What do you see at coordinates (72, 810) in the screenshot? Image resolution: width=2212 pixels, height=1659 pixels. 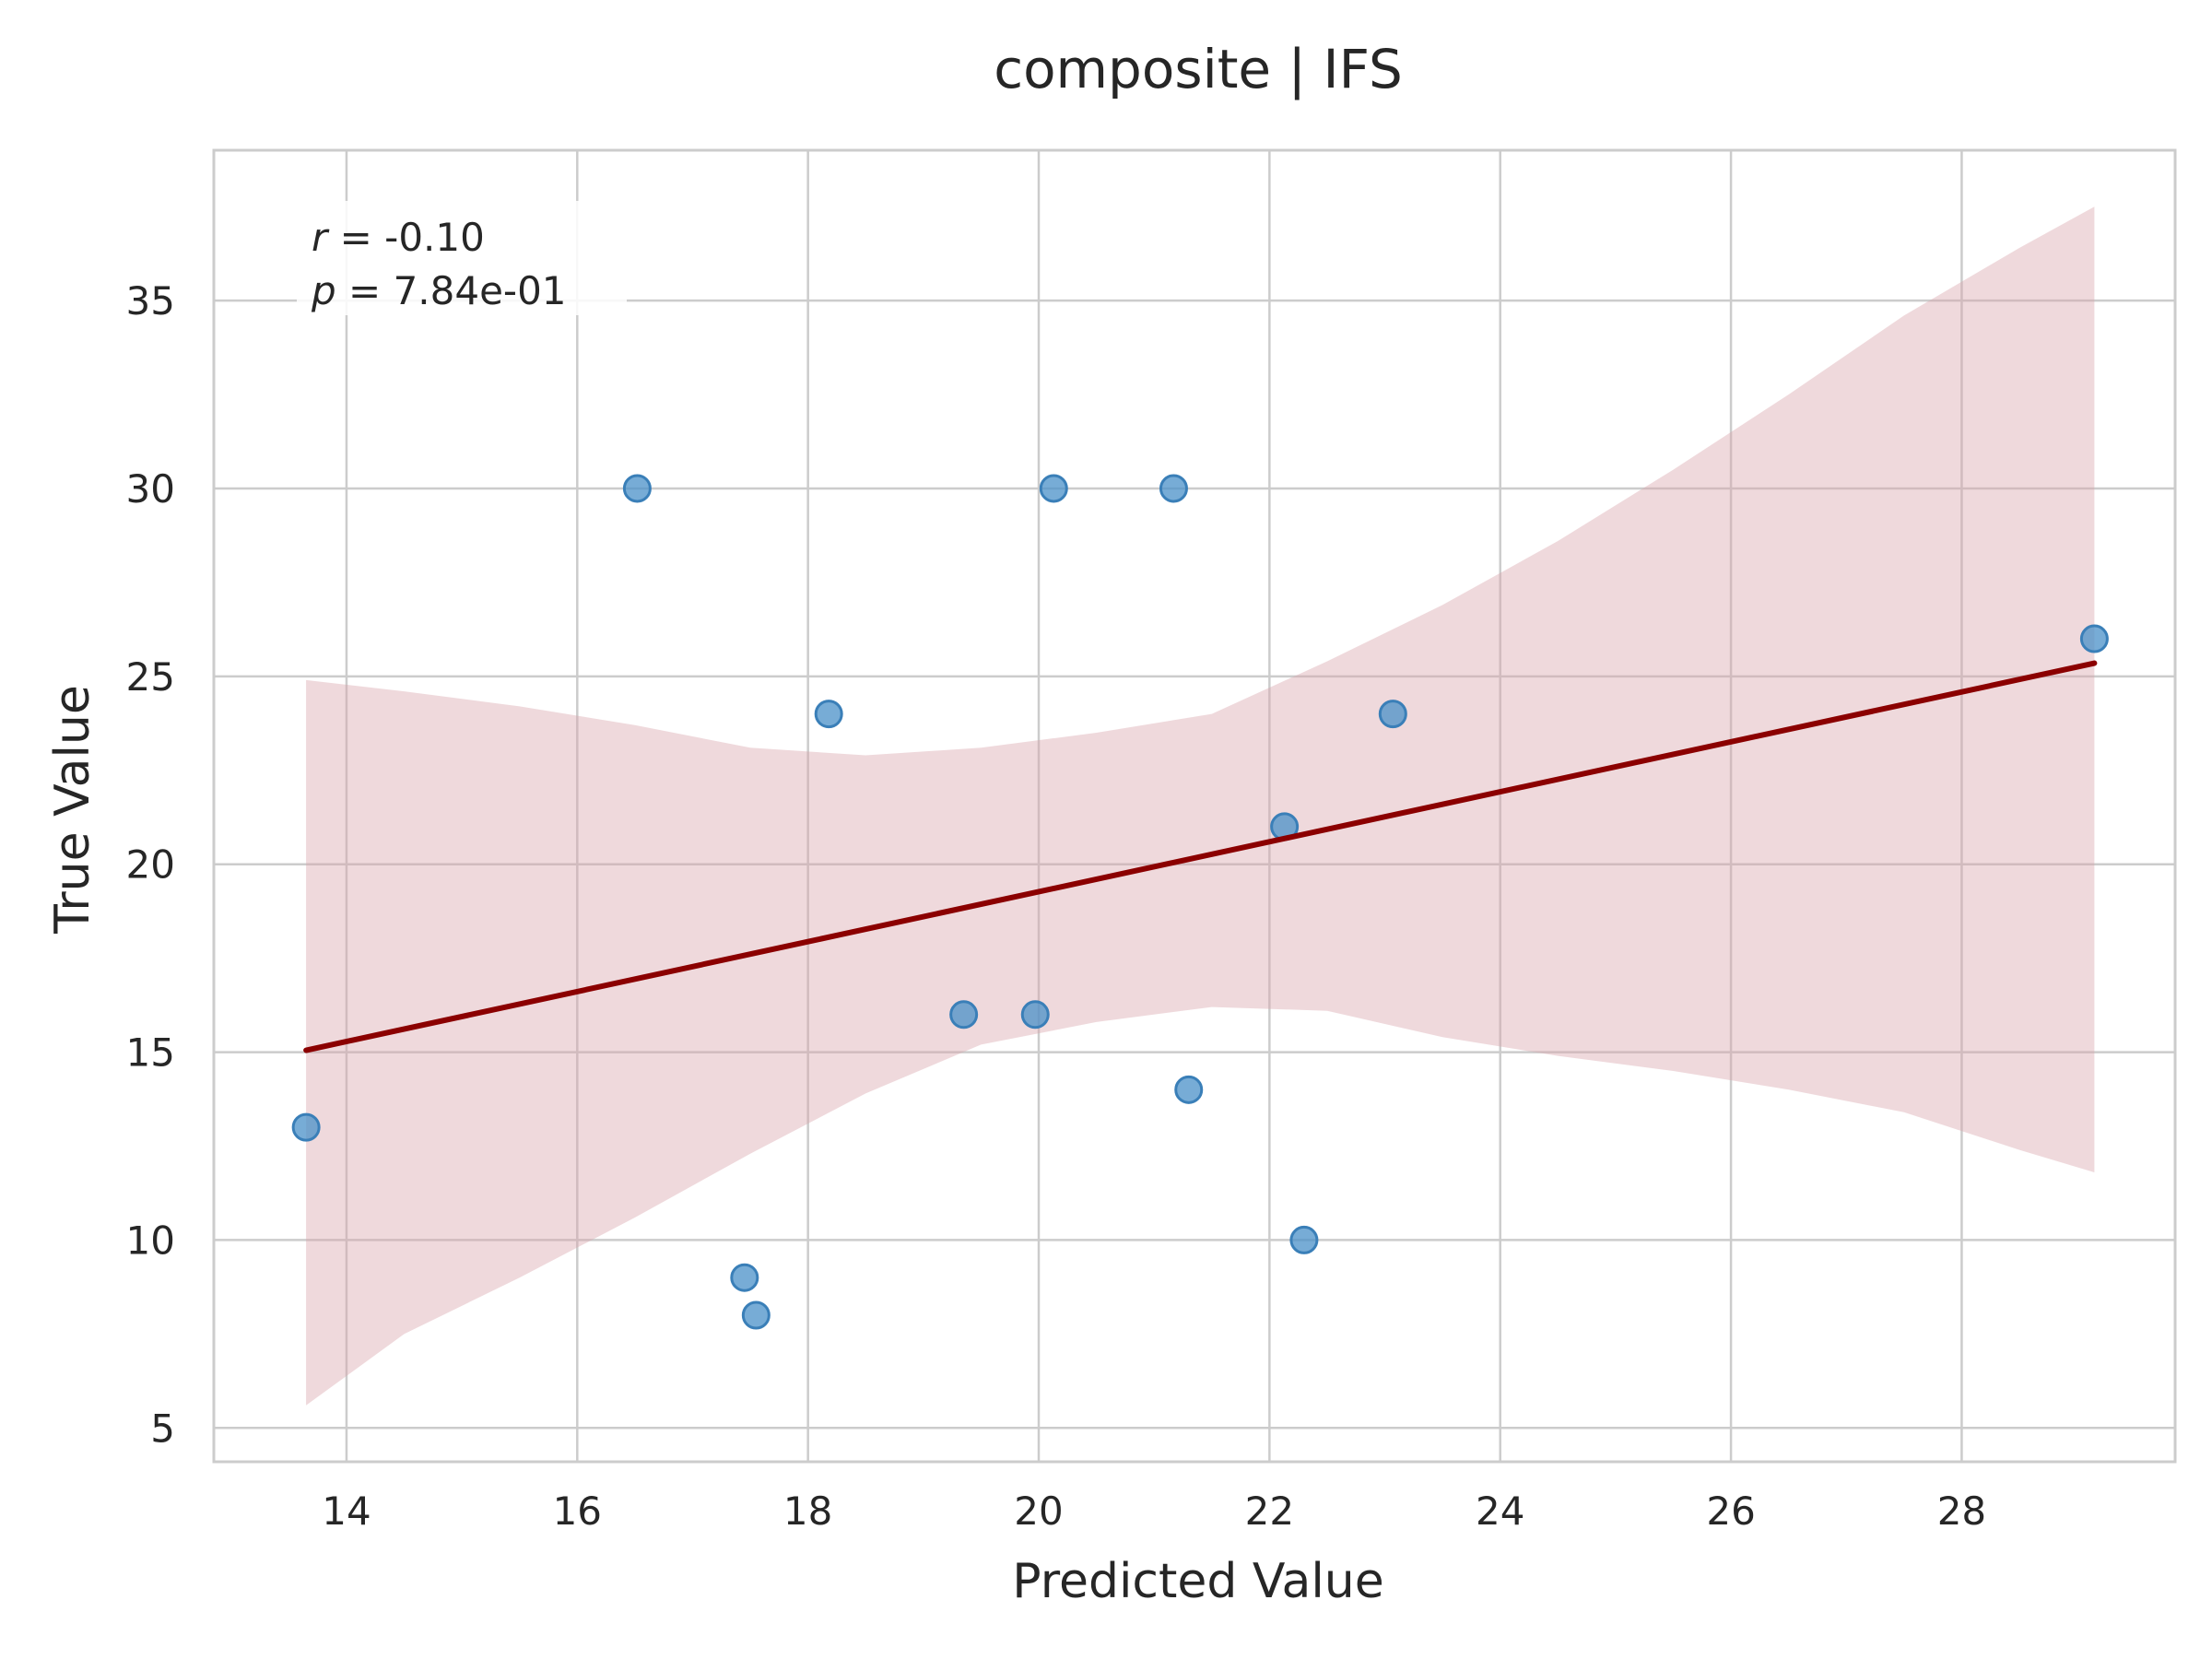 I see `y-axis-label: True Value` at bounding box center [72, 810].